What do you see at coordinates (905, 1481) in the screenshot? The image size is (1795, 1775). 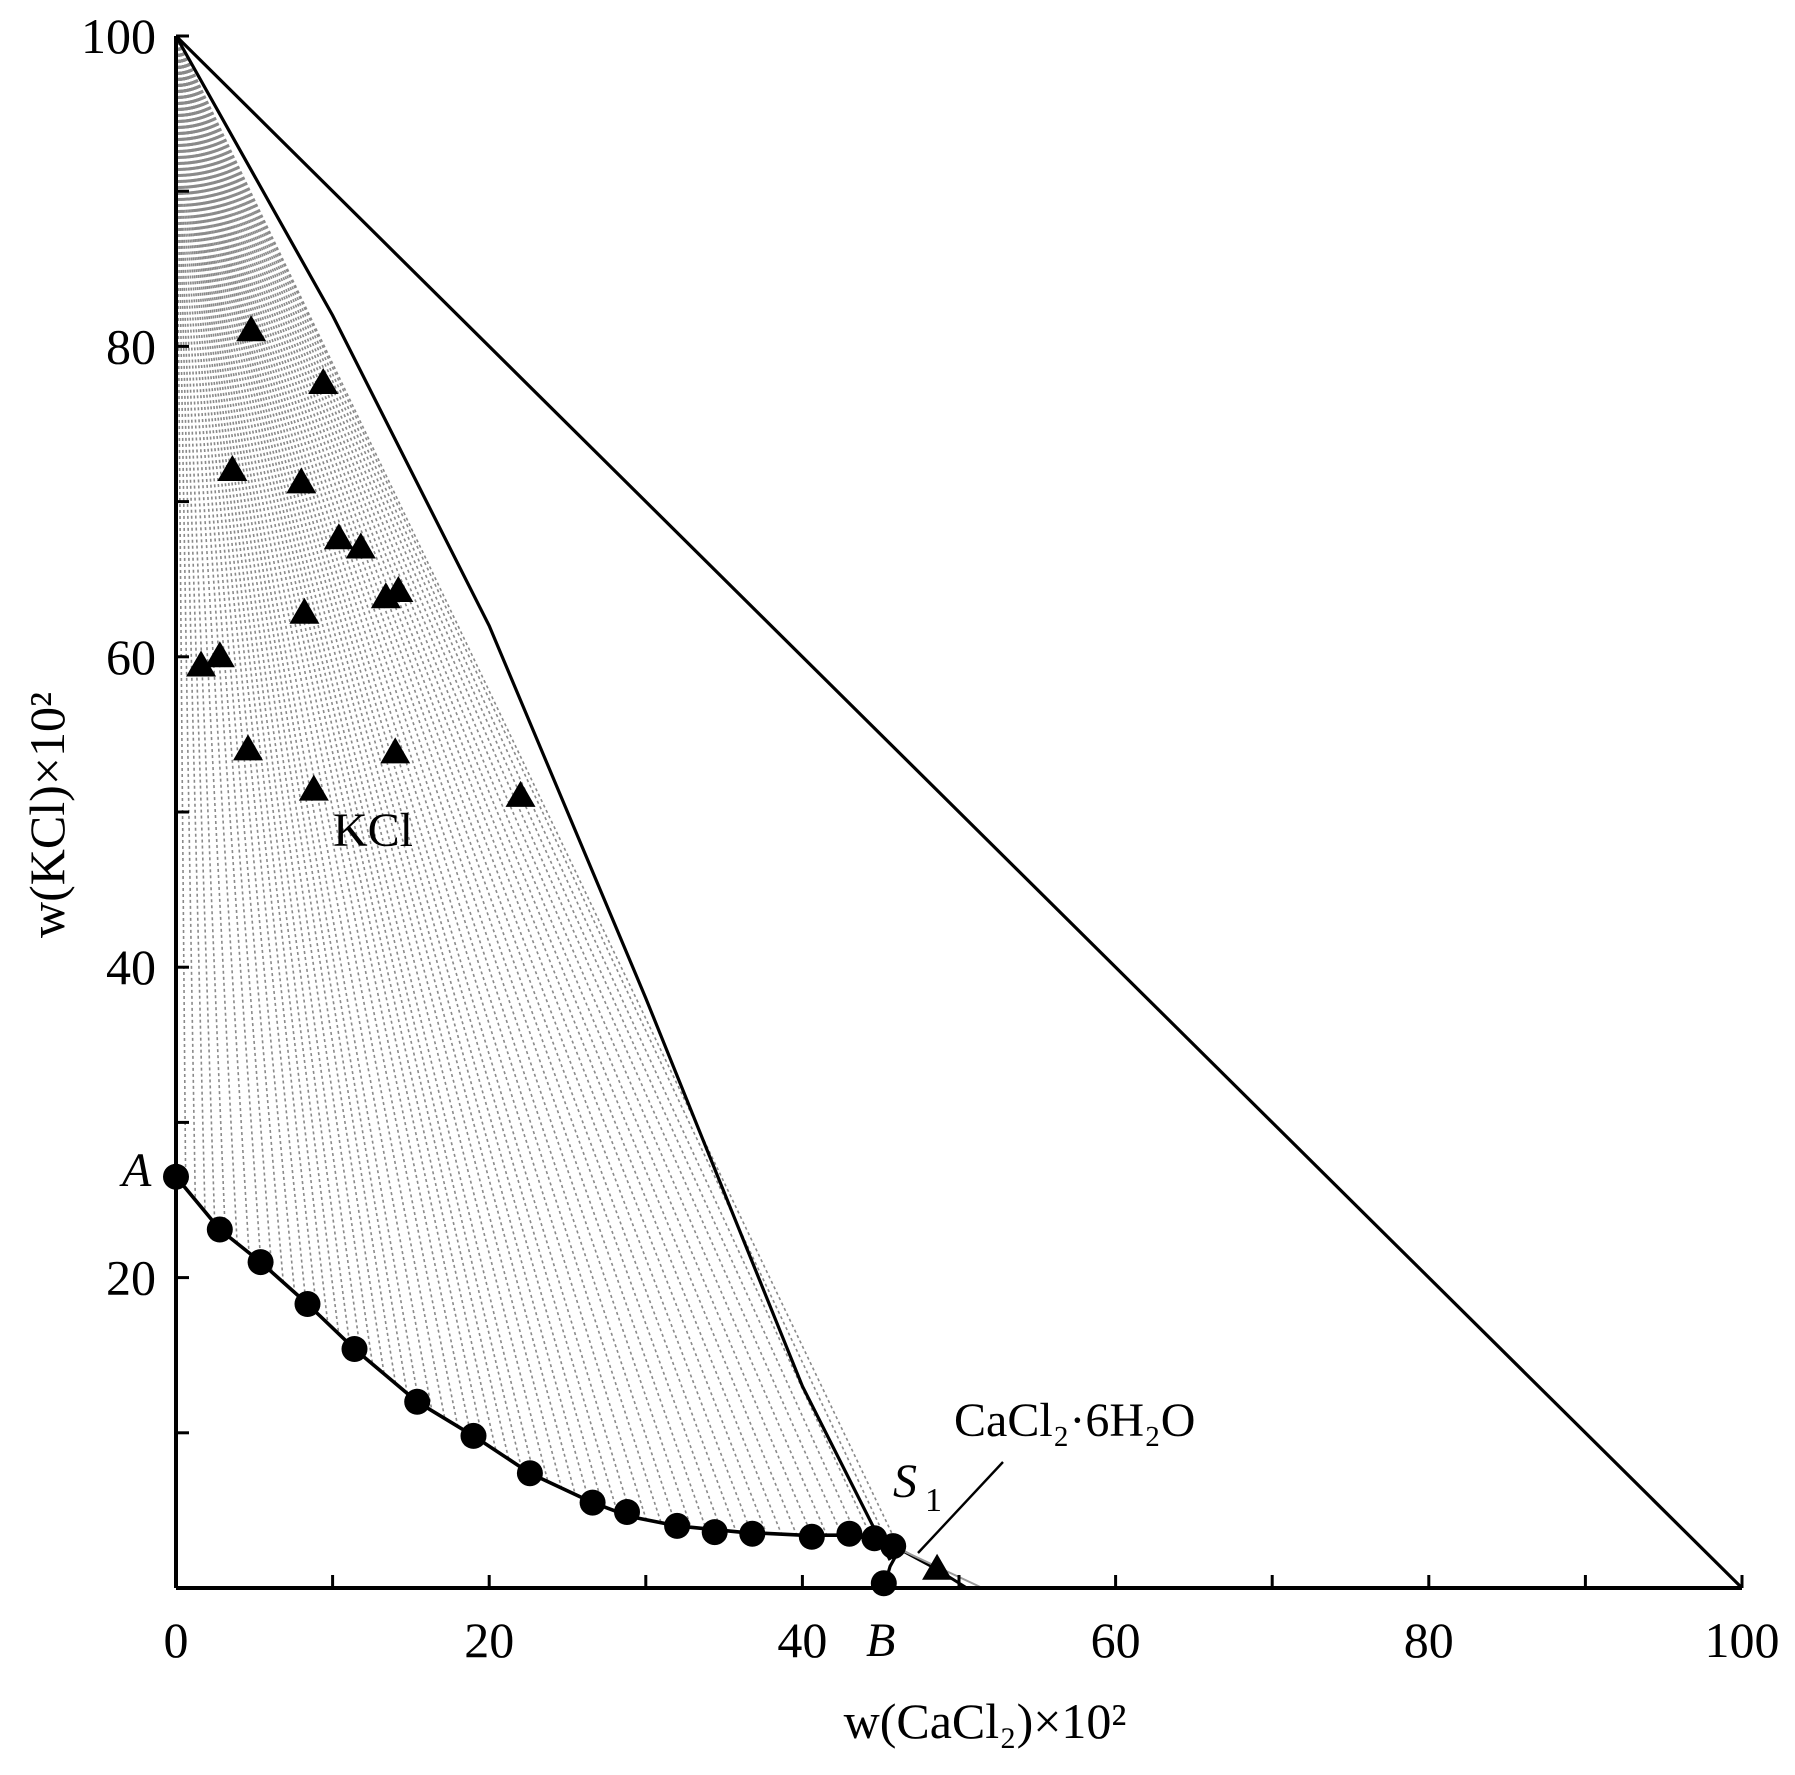 I see `point-label-s1: S` at bounding box center [905, 1481].